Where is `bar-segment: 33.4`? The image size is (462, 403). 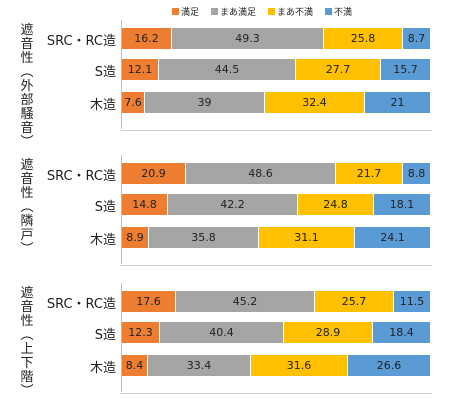
bar-segment: 33.4 is located at coordinates (199, 365).